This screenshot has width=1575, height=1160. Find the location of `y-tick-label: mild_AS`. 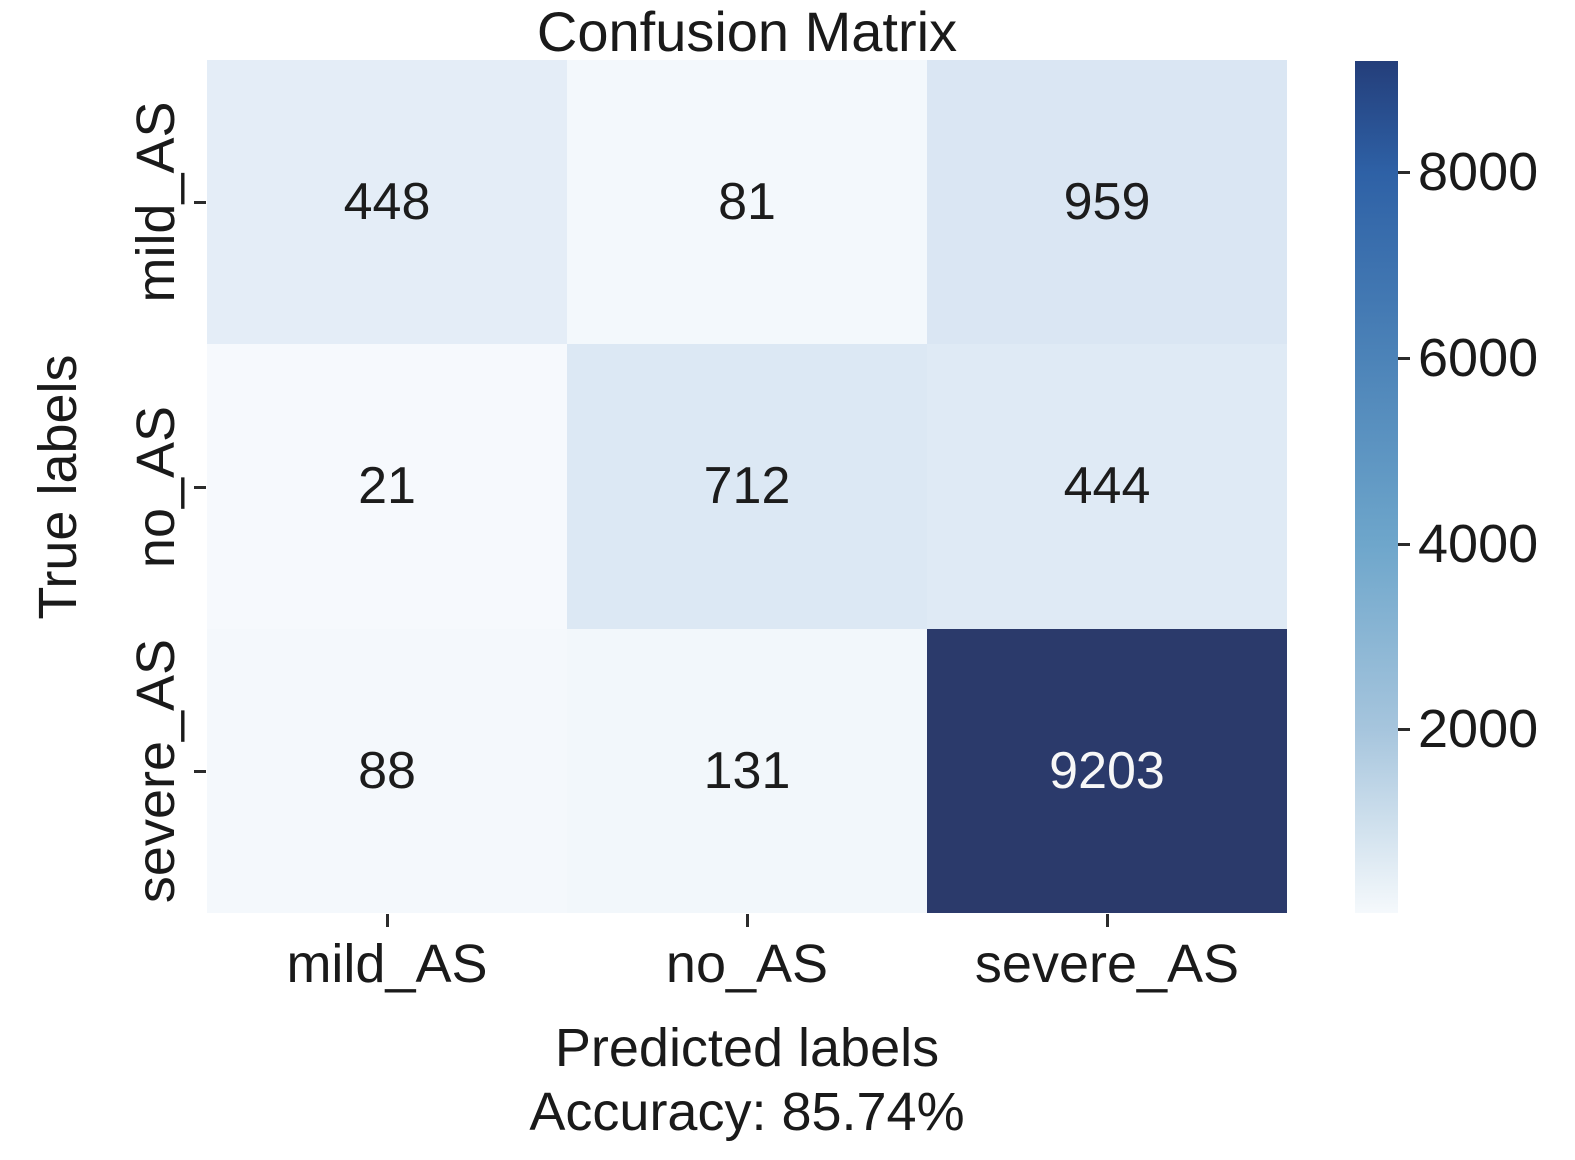

y-tick-label: mild_AS is located at coordinates (156, 202).